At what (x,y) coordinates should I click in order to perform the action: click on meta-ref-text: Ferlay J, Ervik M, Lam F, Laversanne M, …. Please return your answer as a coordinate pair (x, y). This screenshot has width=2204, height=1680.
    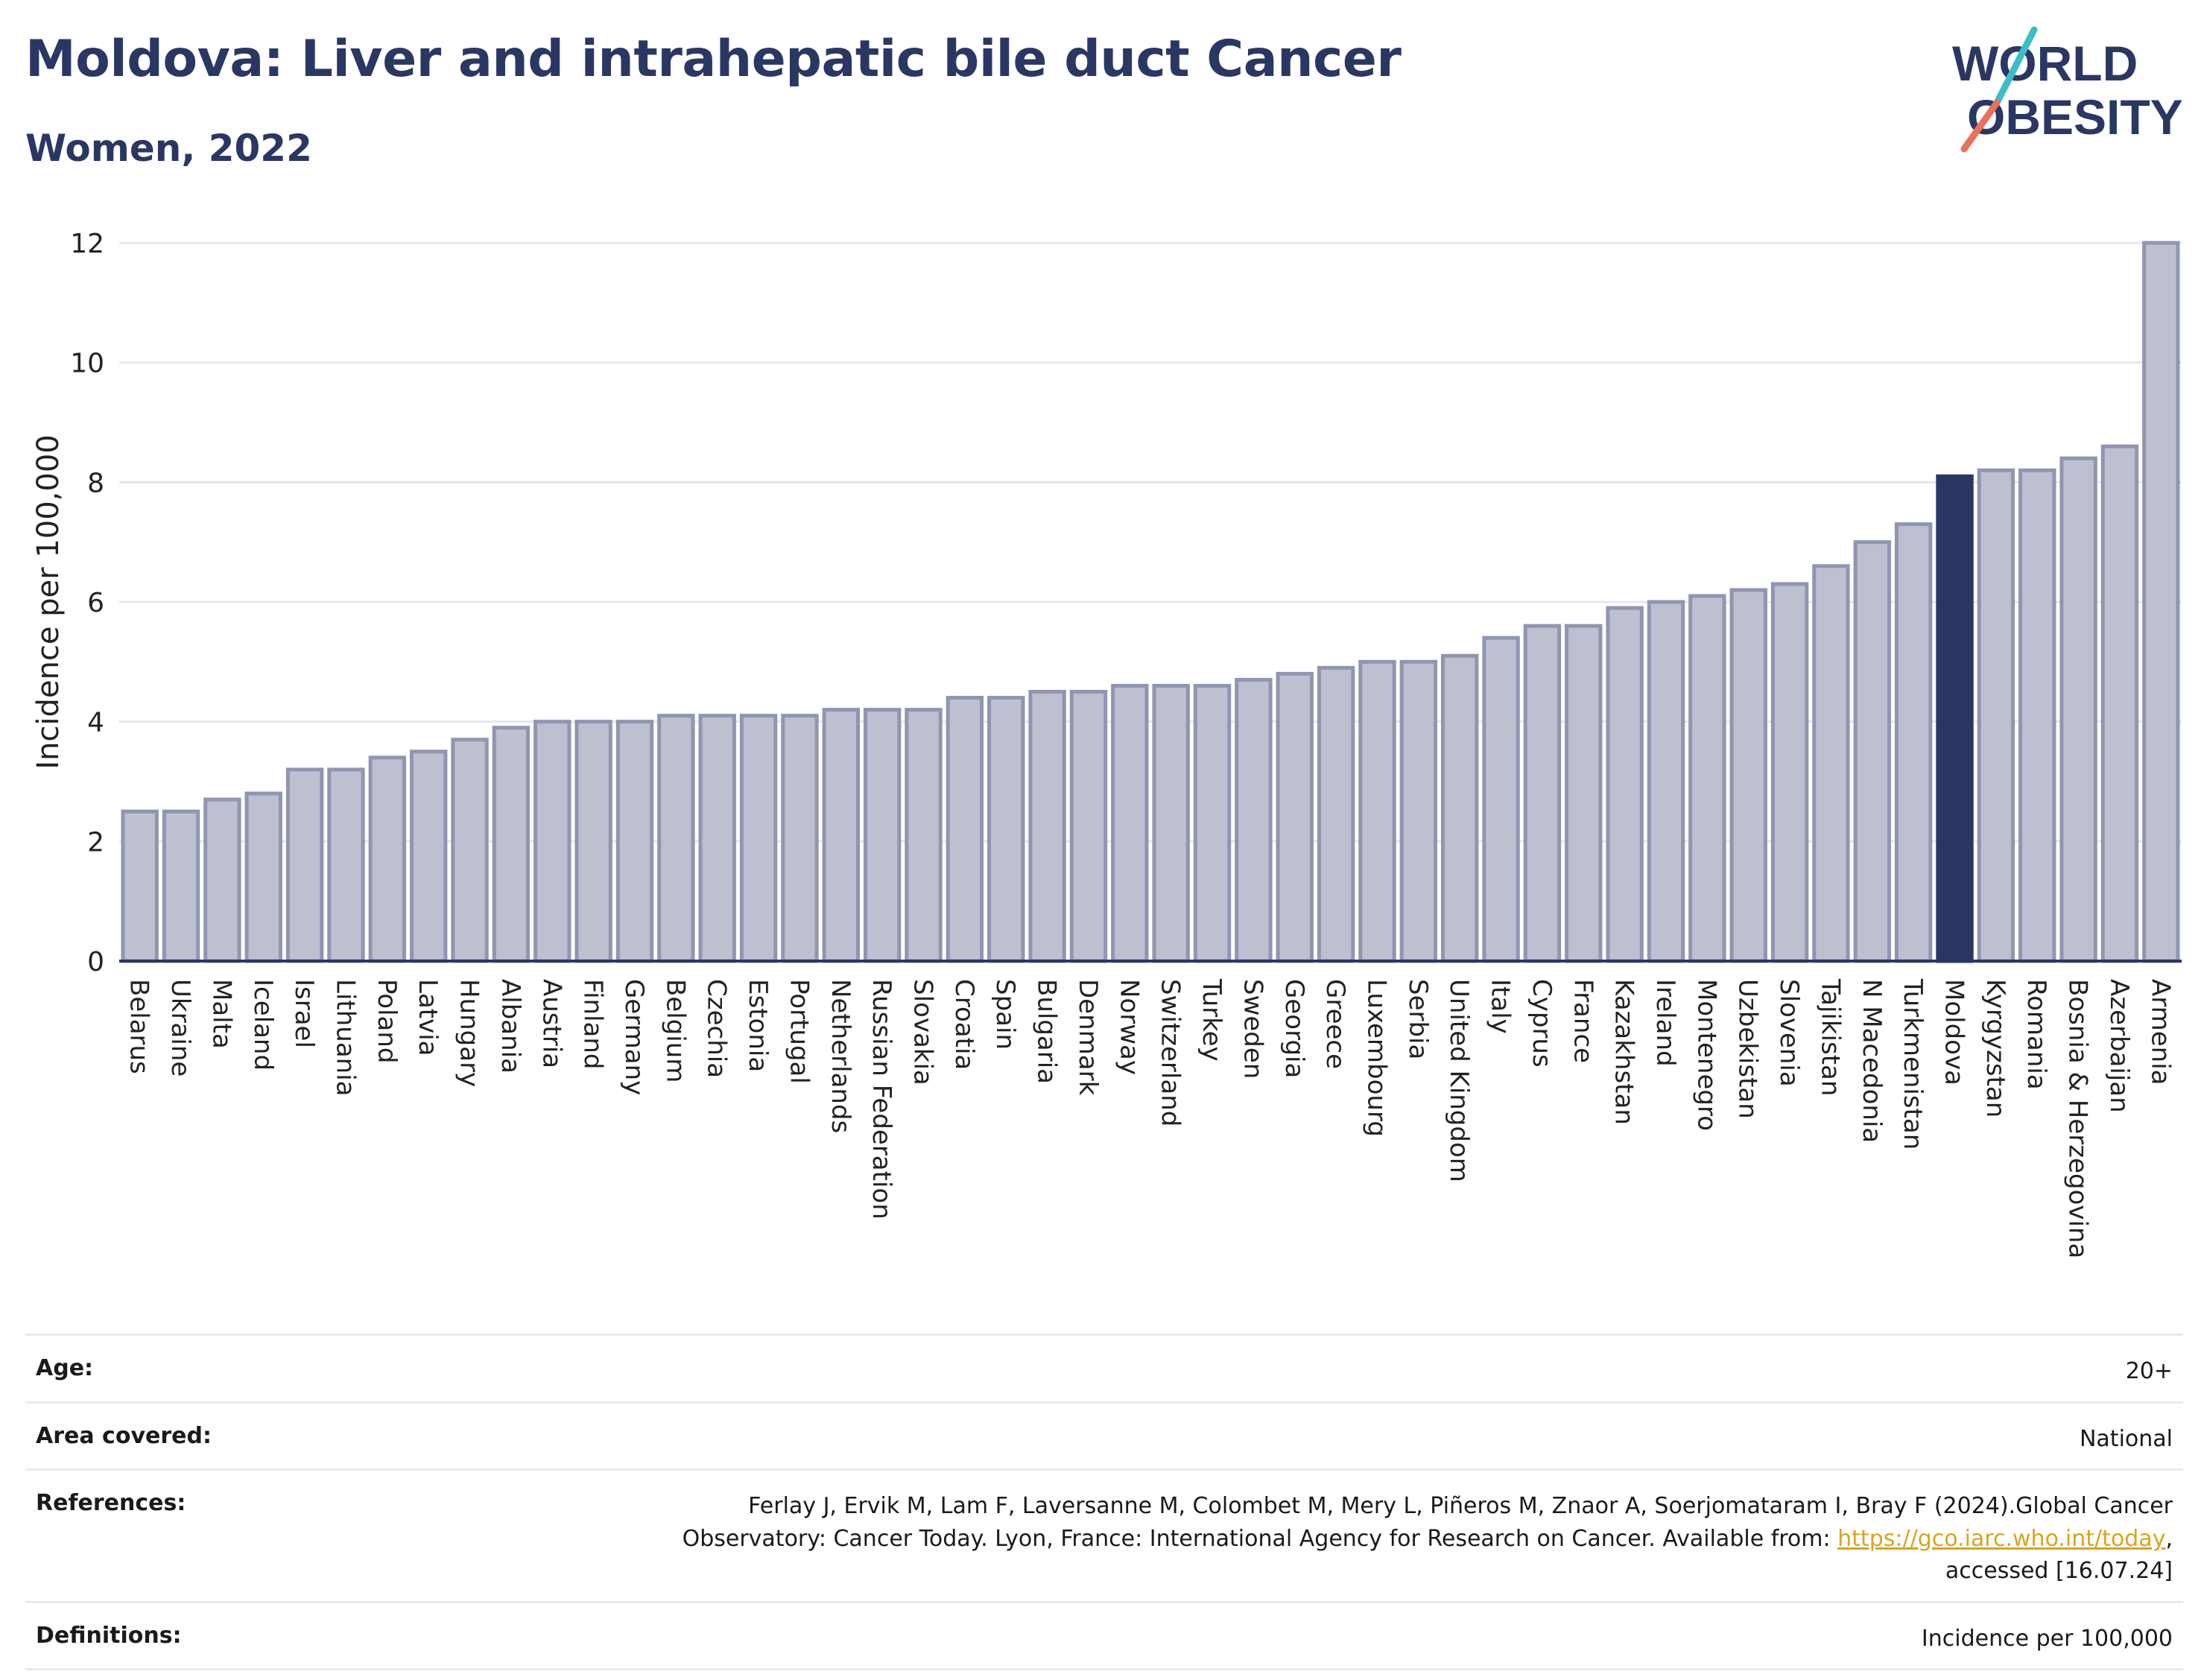
    Looking at the image, I should click on (1427, 1522).